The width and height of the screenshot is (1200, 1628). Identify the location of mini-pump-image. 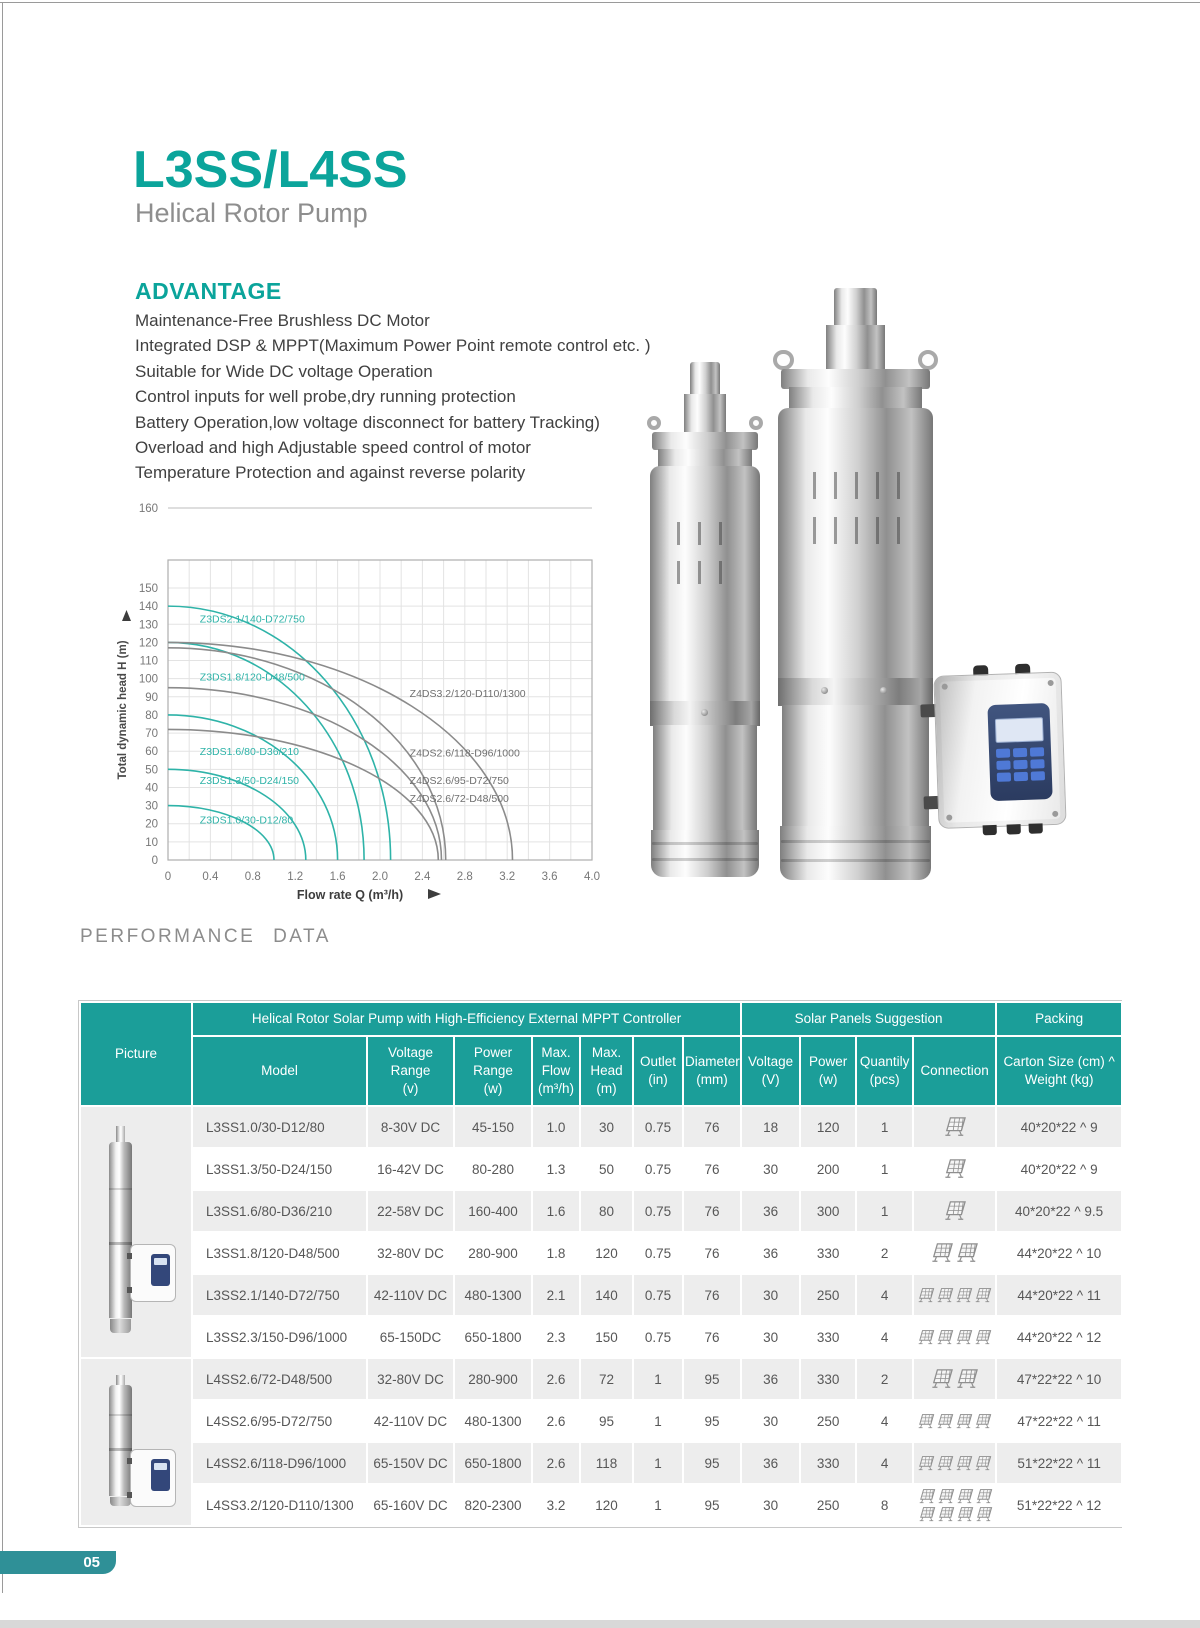
(120, 1230).